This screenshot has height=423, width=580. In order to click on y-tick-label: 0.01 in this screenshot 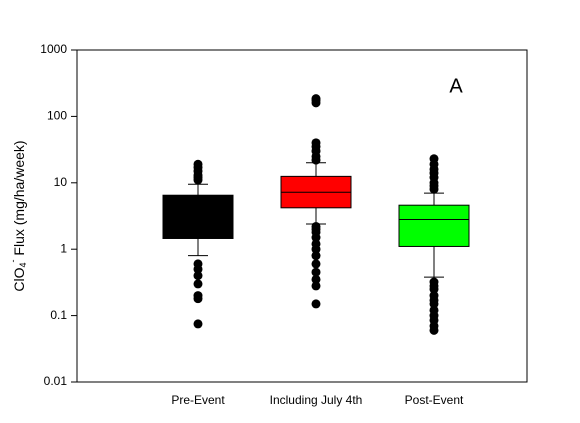, I will do `click(56, 381)`.